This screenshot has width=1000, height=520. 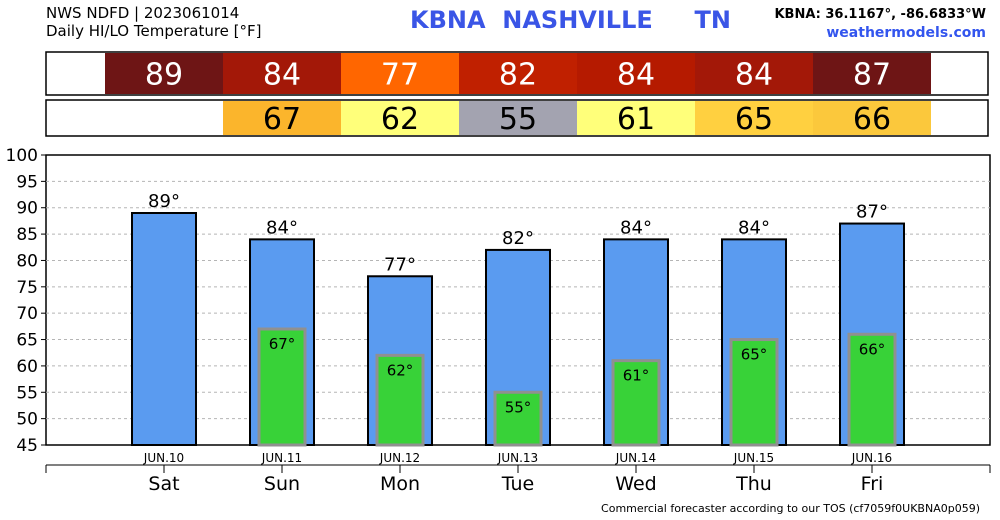 I want to click on high-bar-label: 77°, so click(x=400, y=264).